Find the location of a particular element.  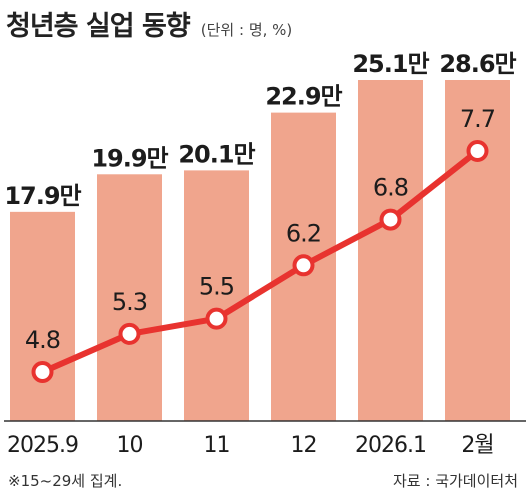

chart-title: 청년층 실업 동향 is located at coordinates (98, 26).